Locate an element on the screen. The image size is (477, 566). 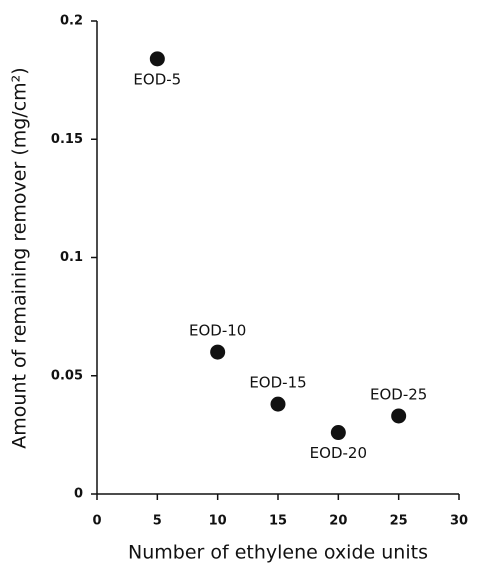
x-tick-label: 0 is located at coordinates (96, 521).